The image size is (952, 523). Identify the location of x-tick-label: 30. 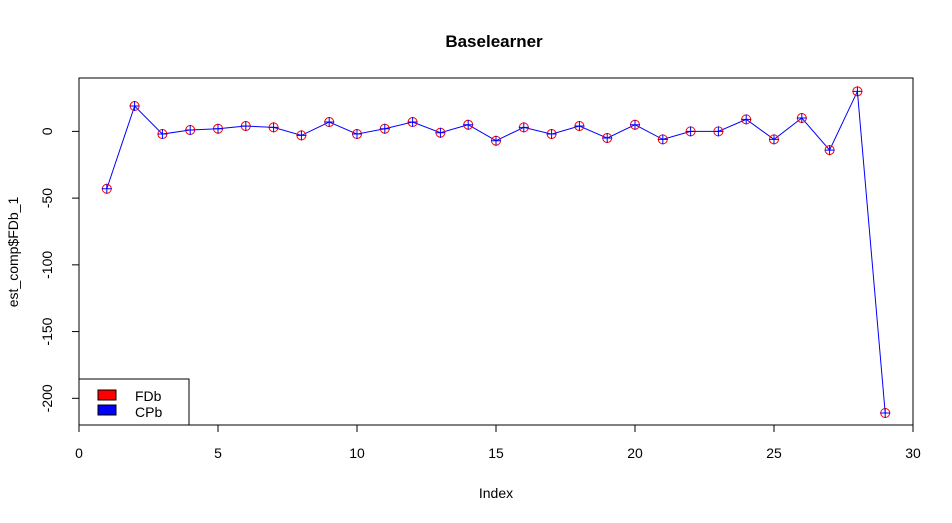
(913, 453).